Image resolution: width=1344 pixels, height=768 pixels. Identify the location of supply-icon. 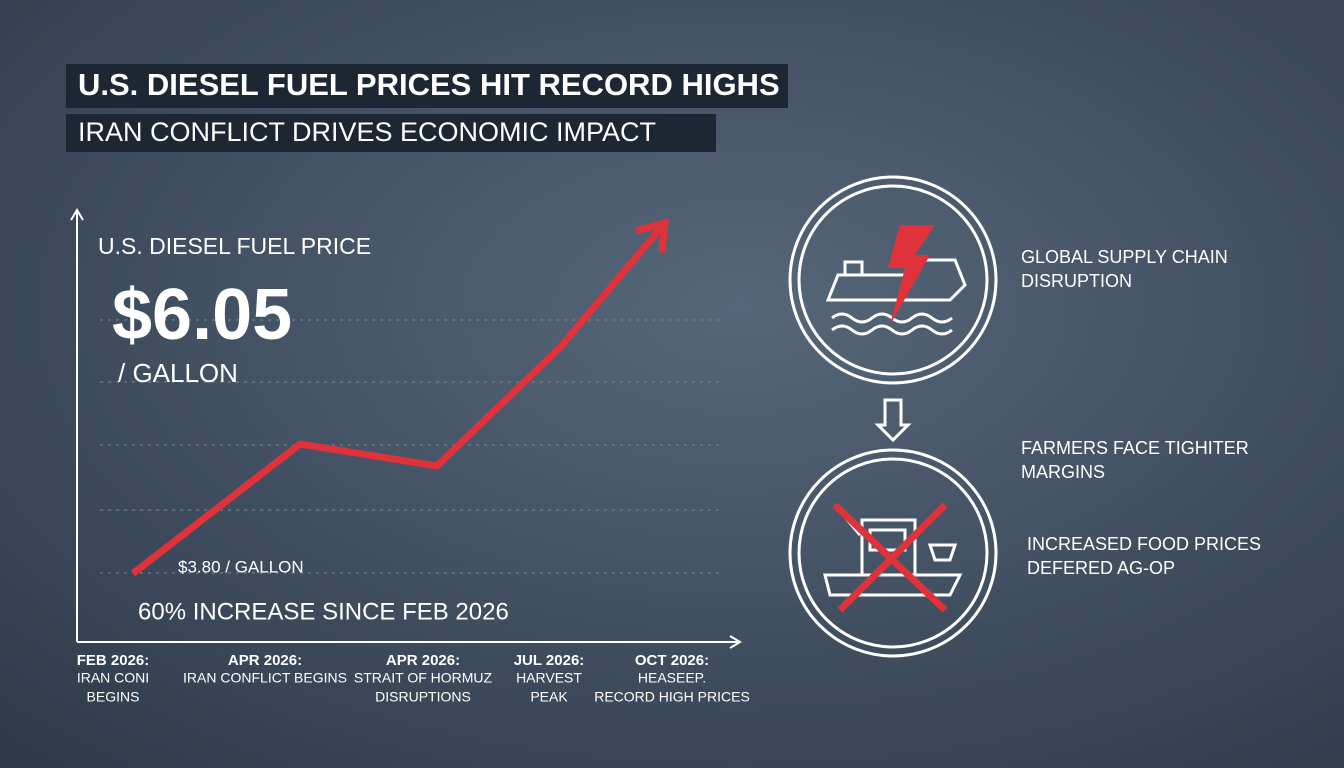
(893, 280).